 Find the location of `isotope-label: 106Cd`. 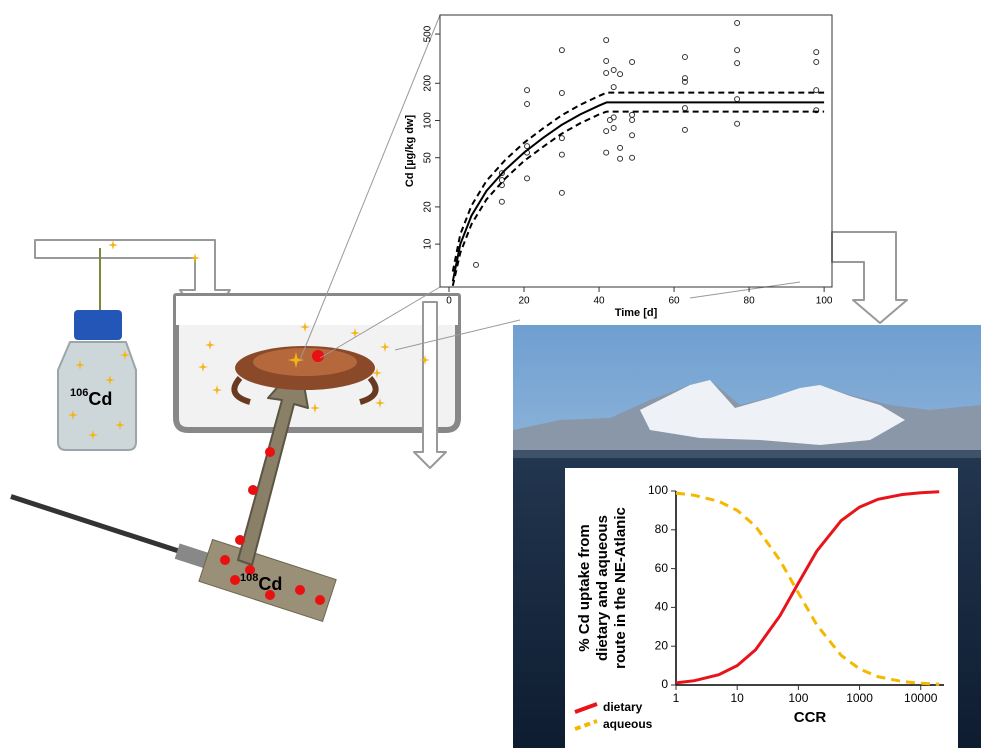

isotope-label: 106Cd is located at coordinates (91, 398).